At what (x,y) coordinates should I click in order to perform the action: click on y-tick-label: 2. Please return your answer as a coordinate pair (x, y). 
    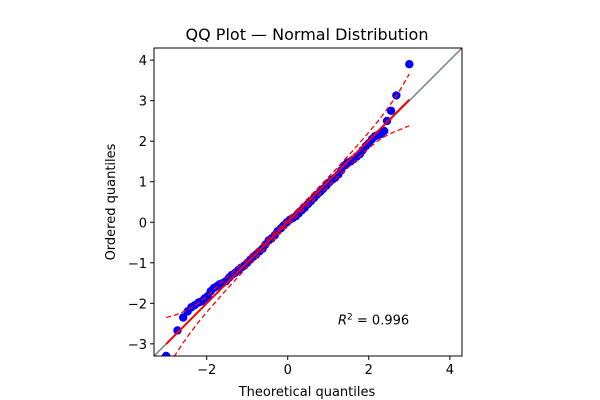
    Looking at the image, I should click on (143, 142).